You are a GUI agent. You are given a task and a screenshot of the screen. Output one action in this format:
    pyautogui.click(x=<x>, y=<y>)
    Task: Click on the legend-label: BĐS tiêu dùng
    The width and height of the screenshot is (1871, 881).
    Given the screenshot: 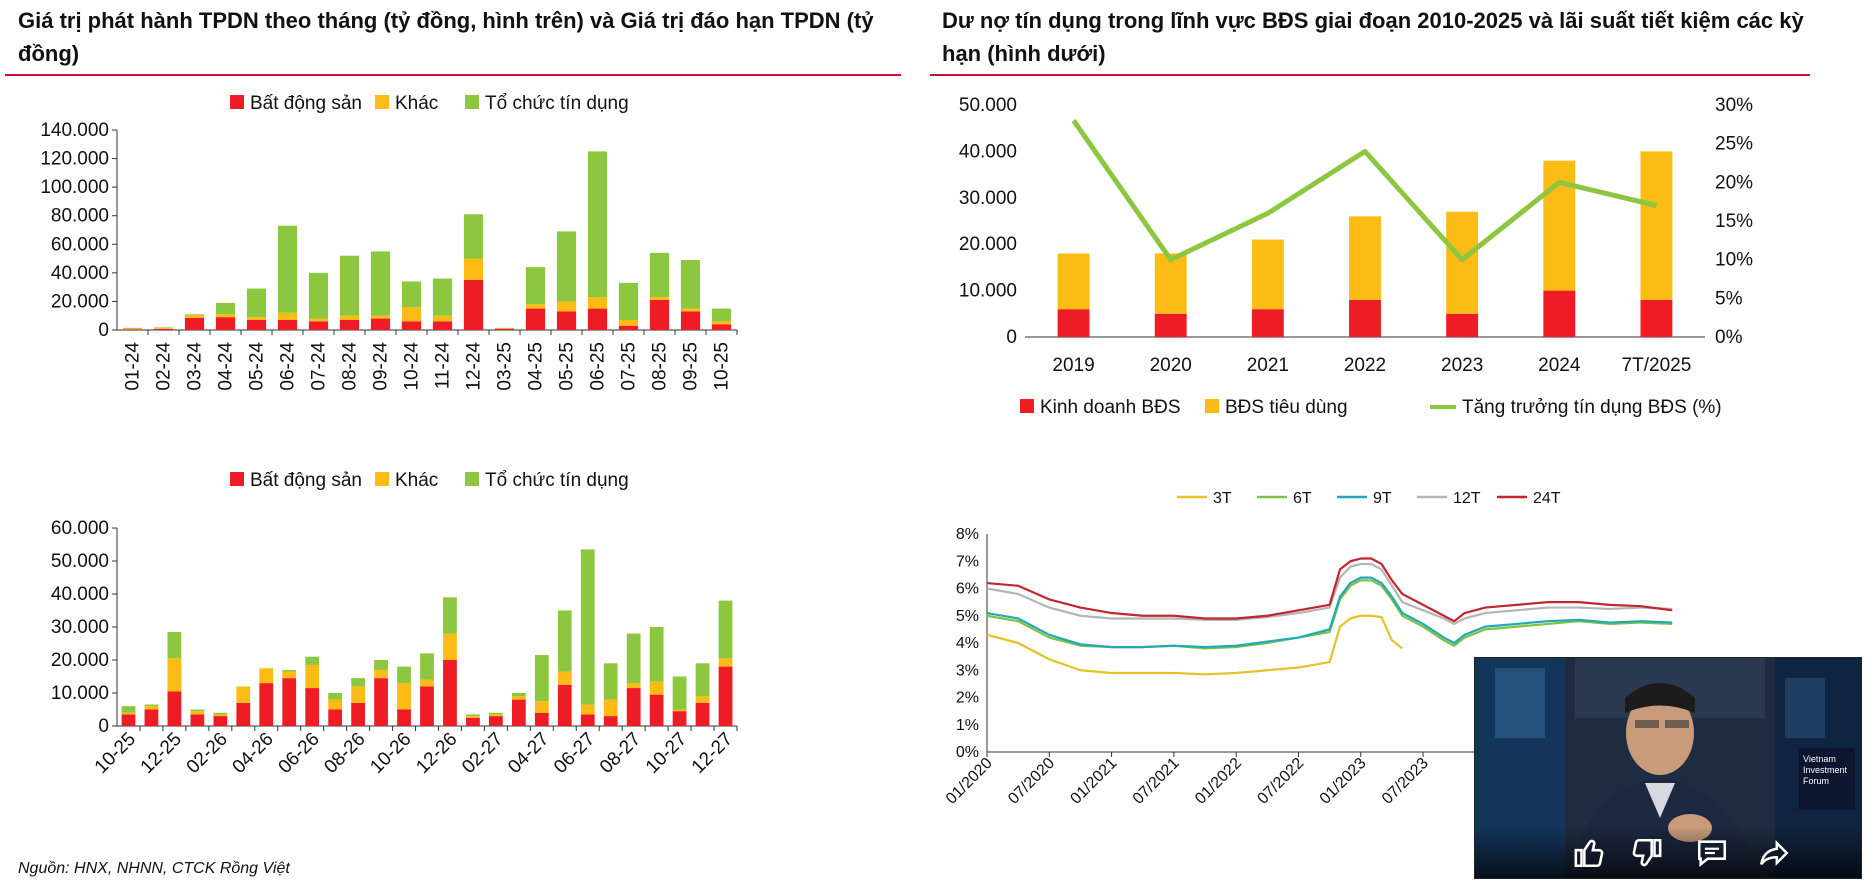 What is the action you would take?
    pyautogui.click(x=1286, y=407)
    